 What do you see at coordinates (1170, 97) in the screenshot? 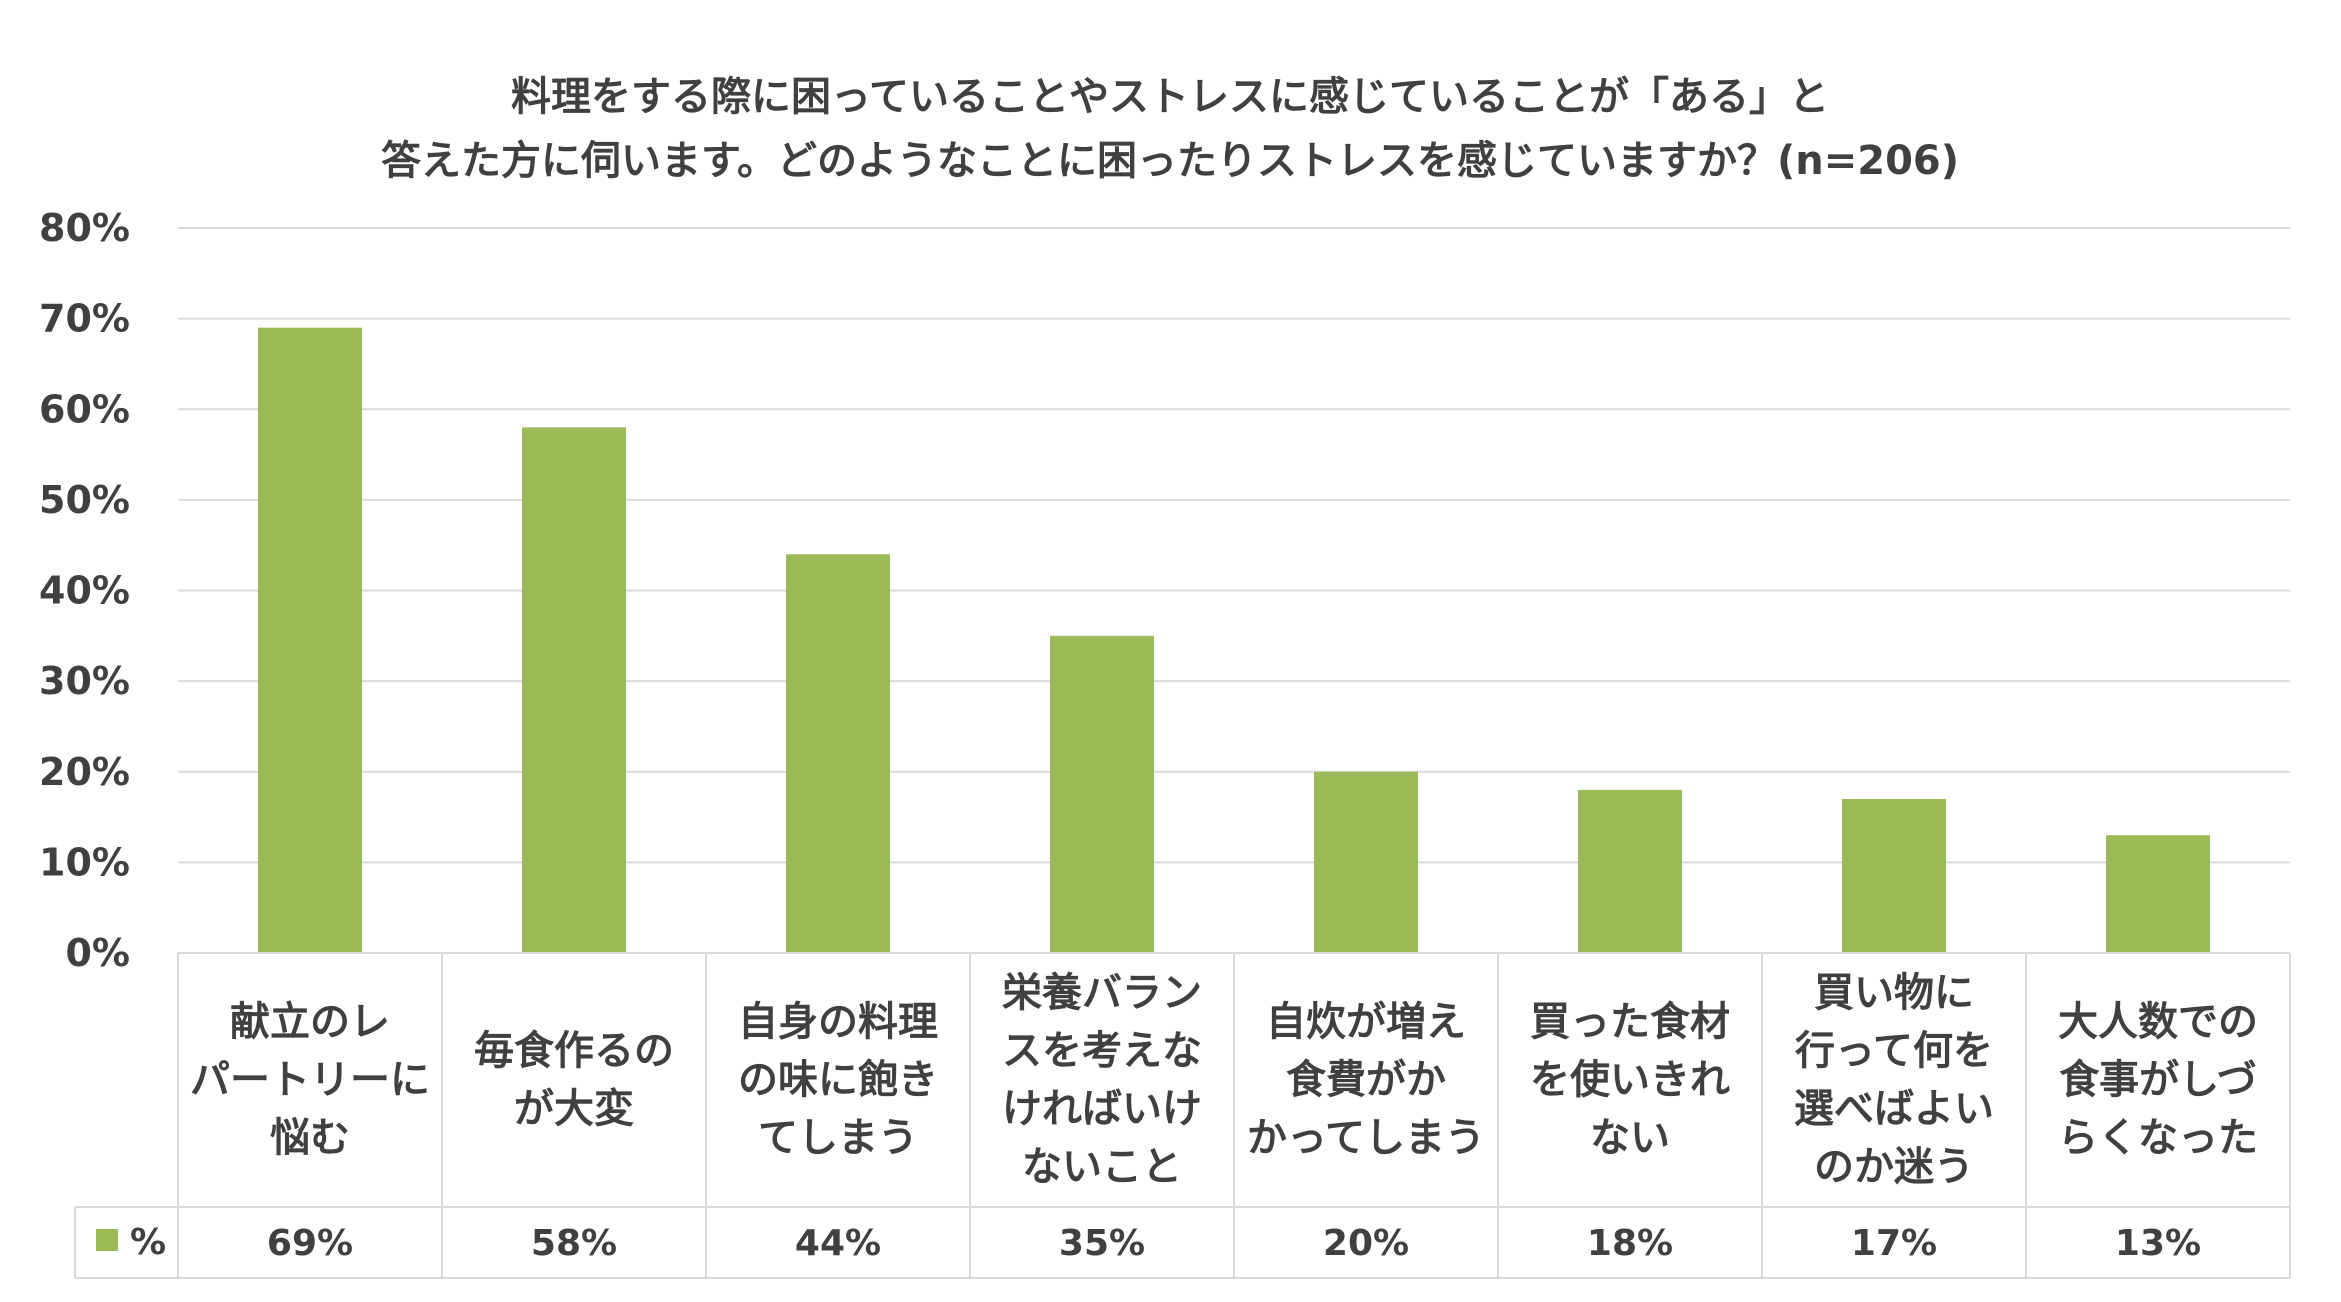
I see `chart-title-line: 料理をする際に困っていることやストレスに感じていることが「ある」と` at bounding box center [1170, 97].